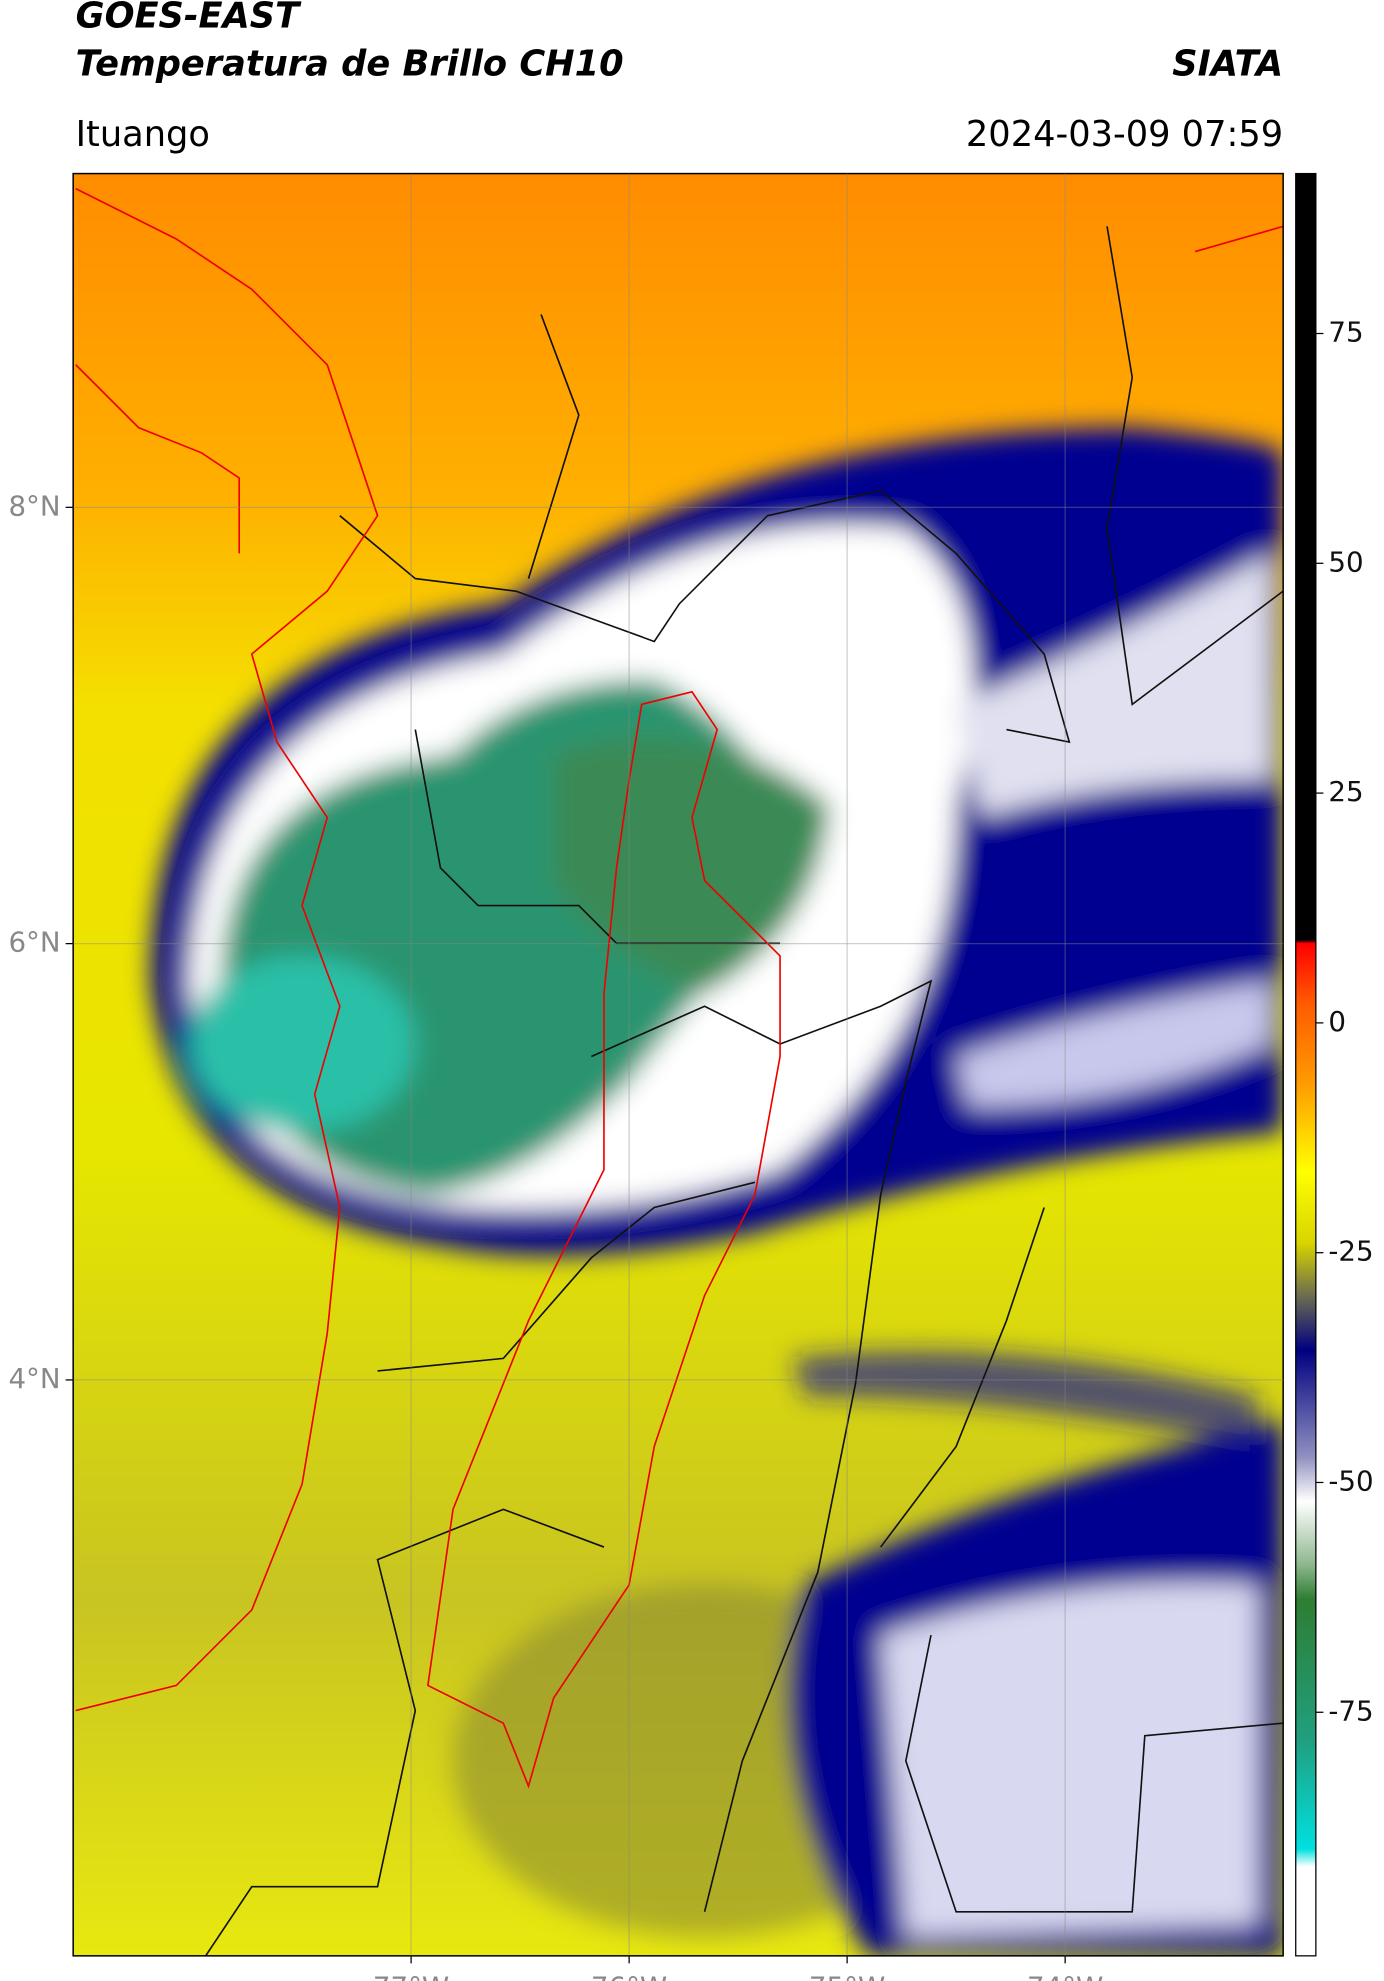 The width and height of the screenshot is (1384, 1981). Describe the element at coordinates (1345, 791) in the screenshot. I see `colorbar-tick-label: 25` at that location.